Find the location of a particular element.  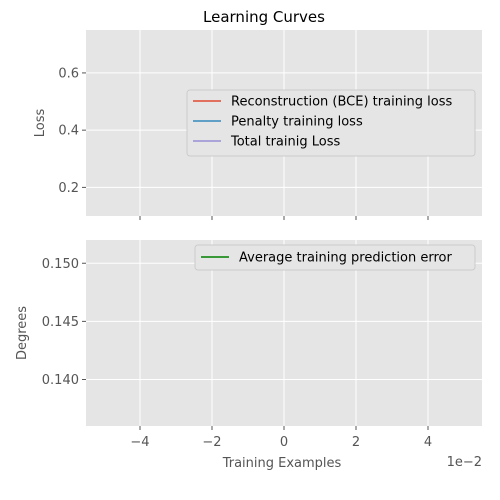

error-legend: Average training prediction error is located at coordinates (335, 257).